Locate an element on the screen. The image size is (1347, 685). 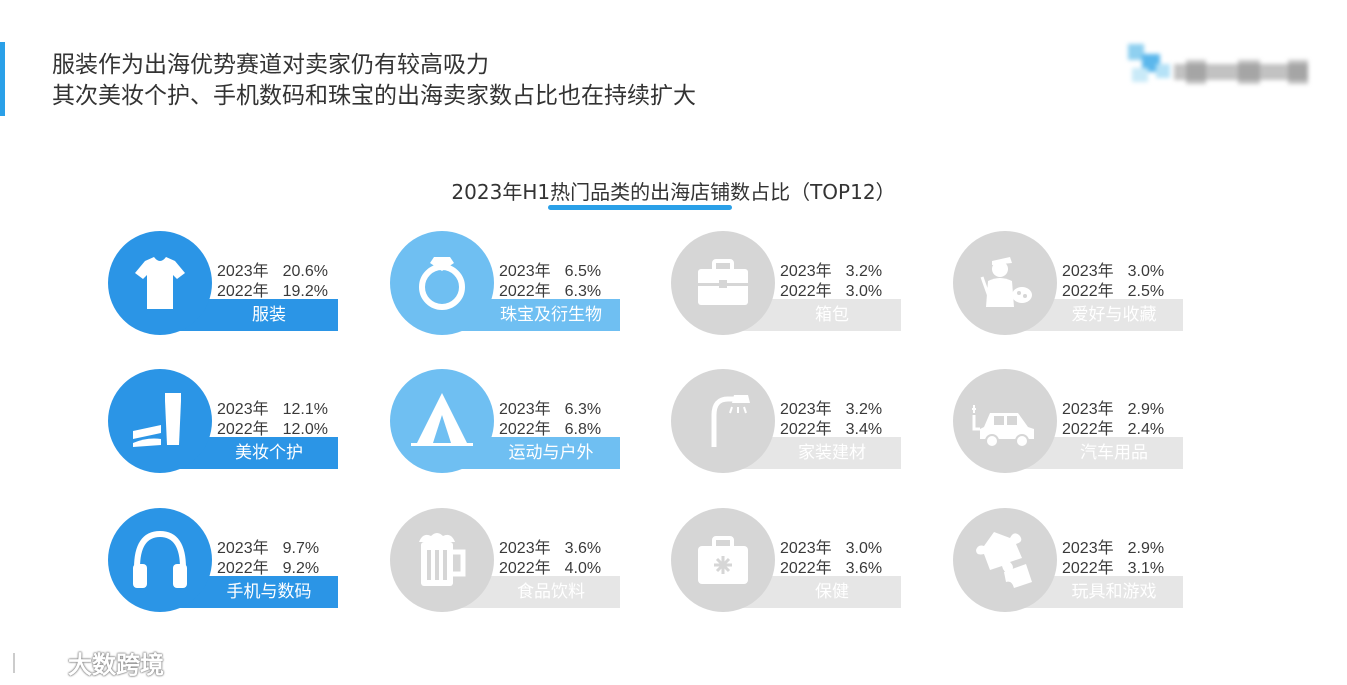
value-2023: 3.6% is located at coordinates (583, 548).